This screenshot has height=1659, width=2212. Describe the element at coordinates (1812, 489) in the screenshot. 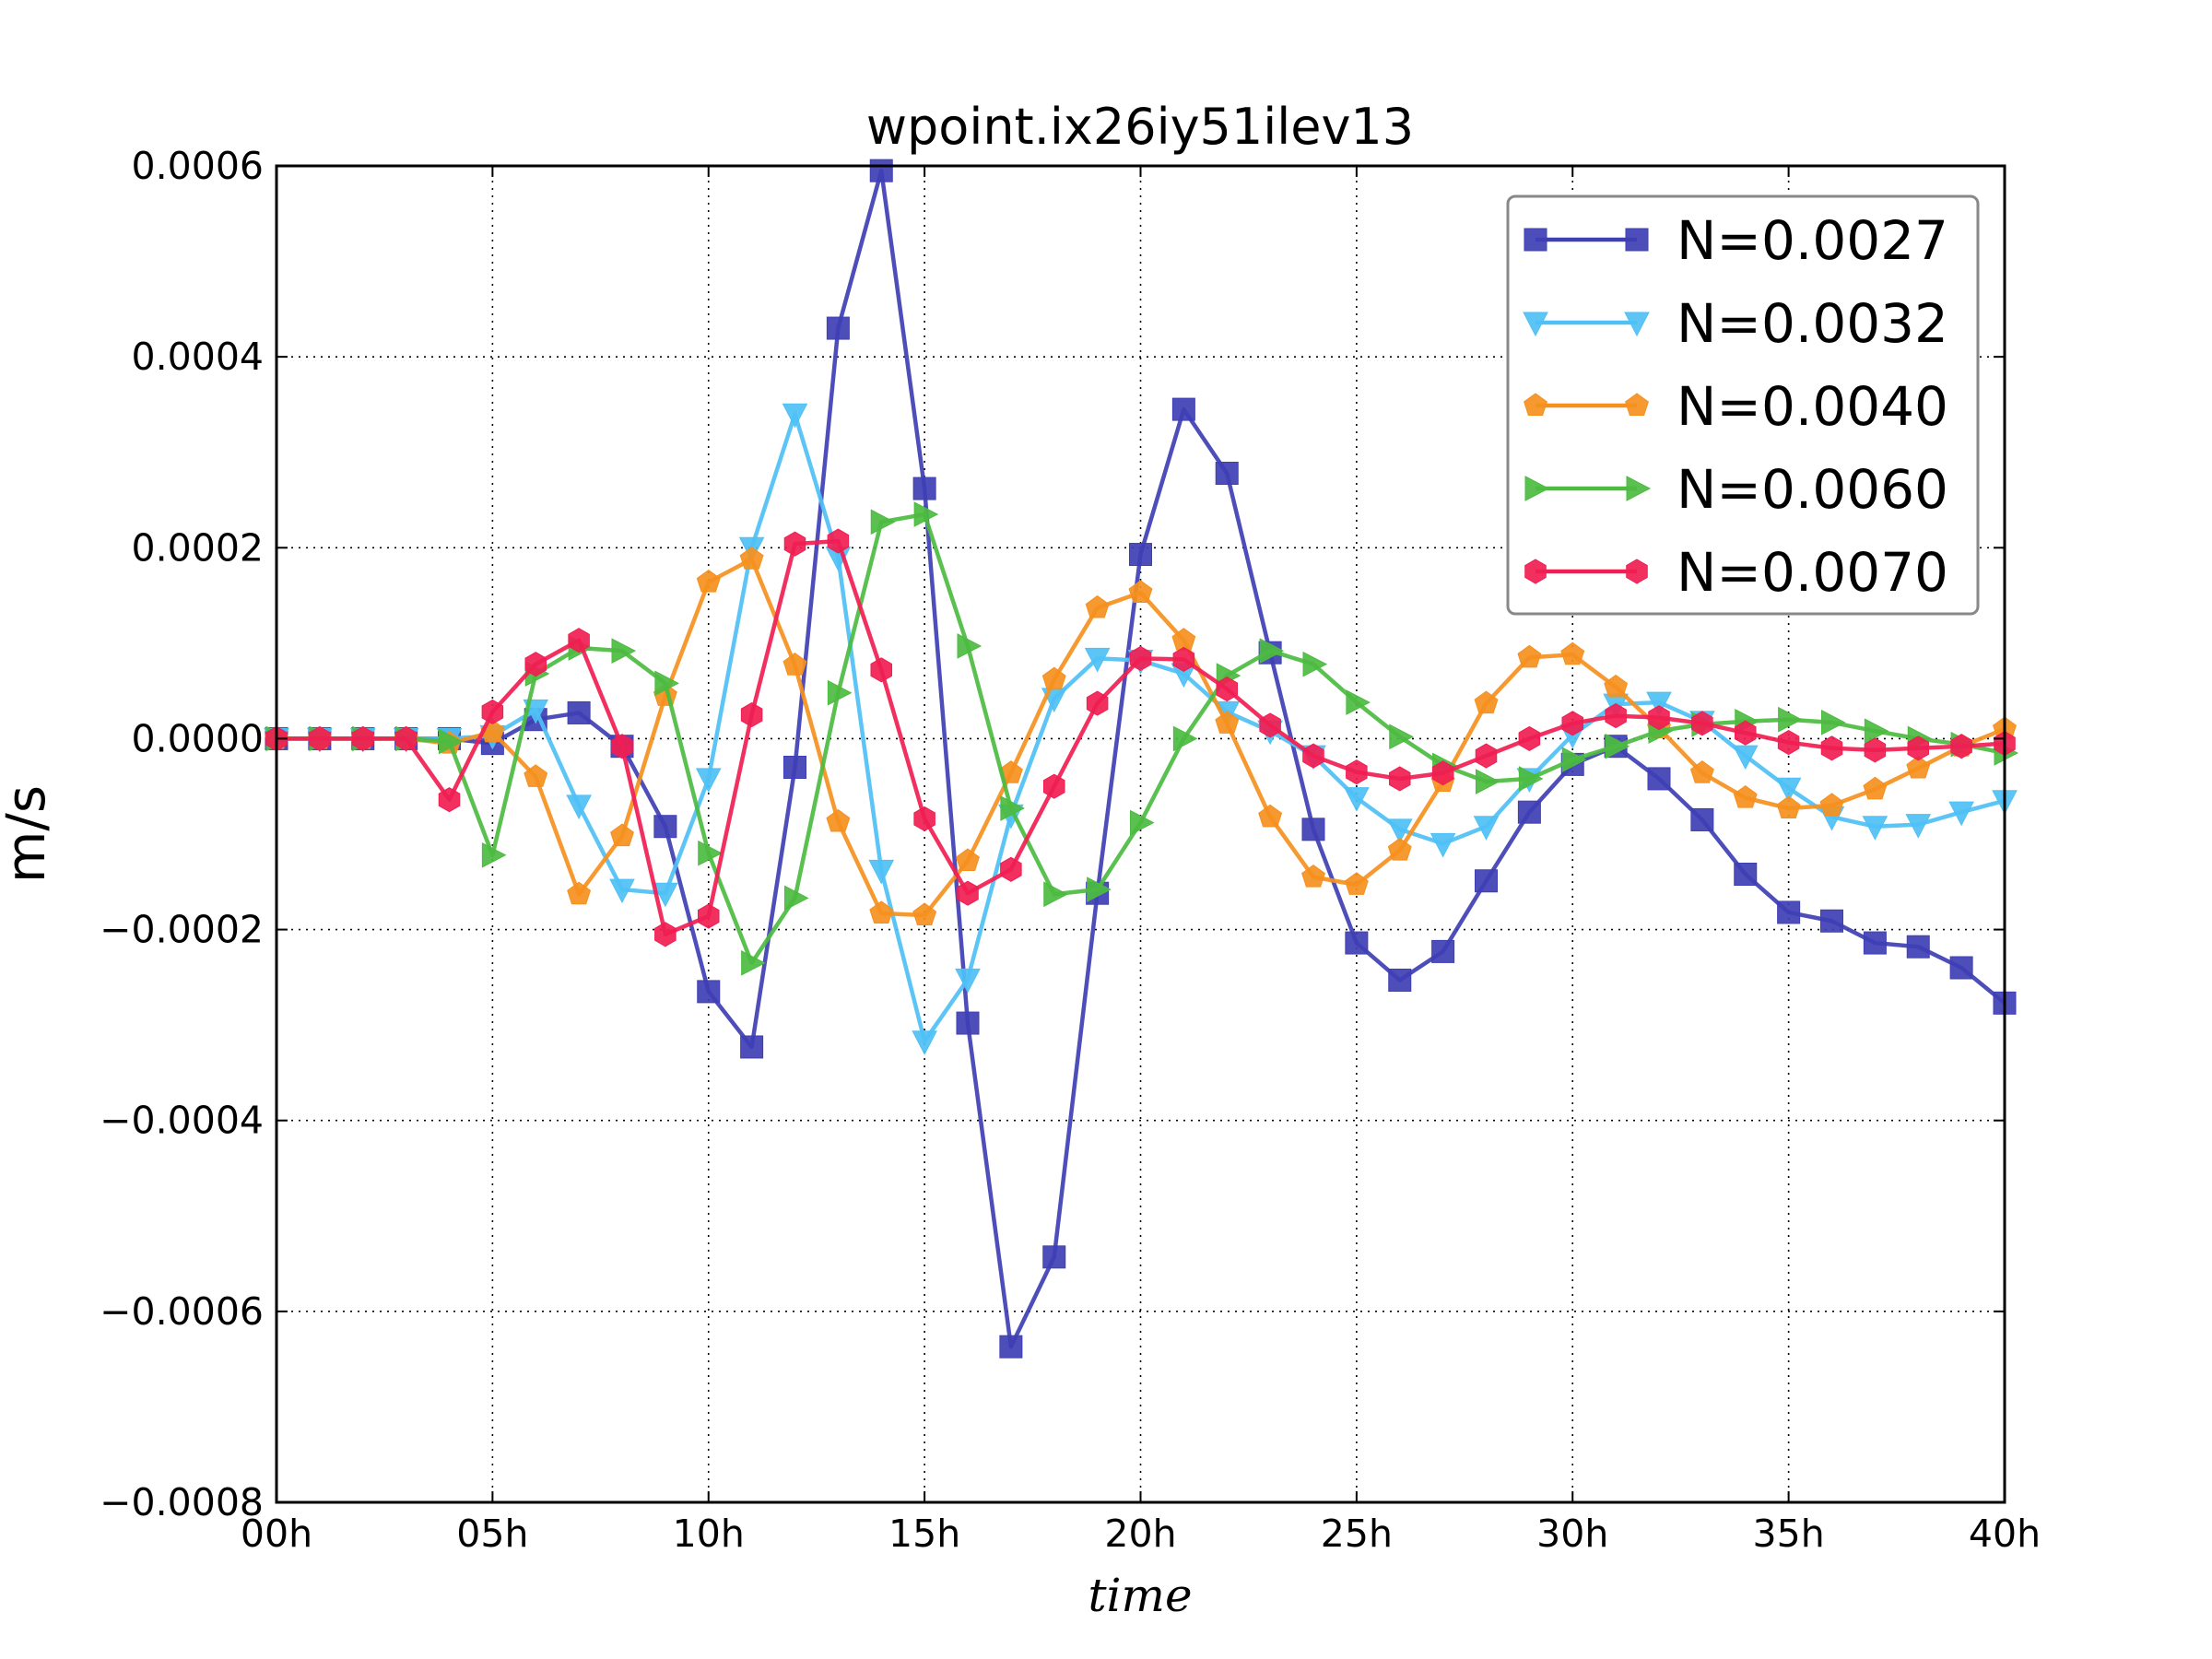

I see `legend-label: N=0.0060` at that location.